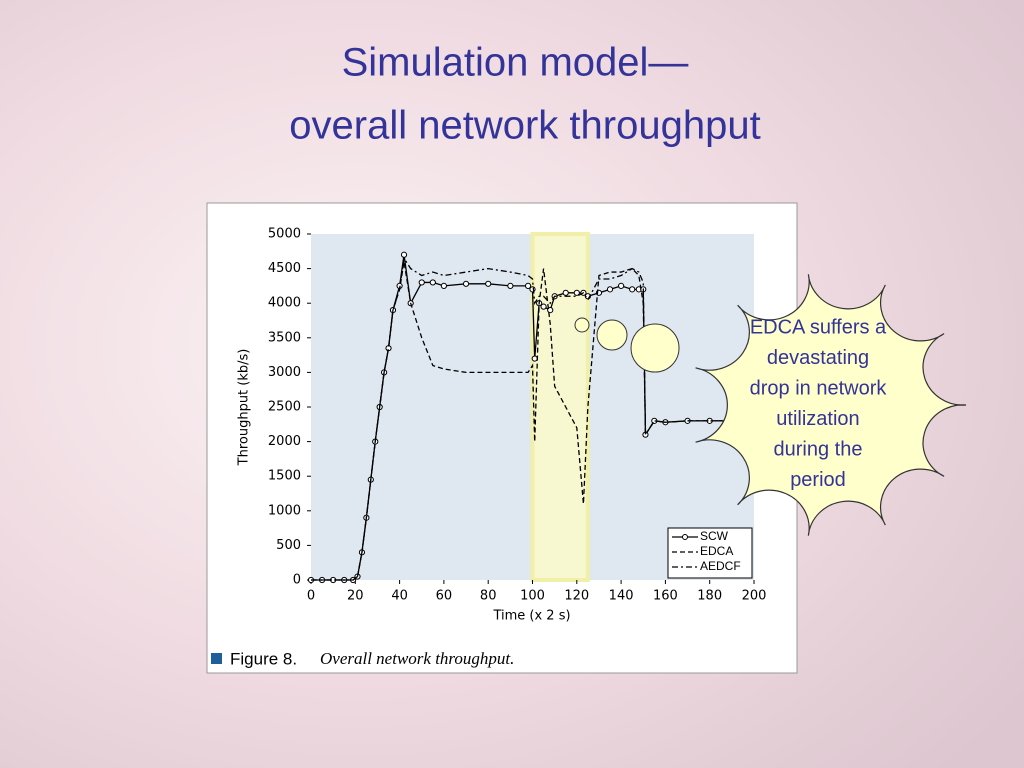 Image resolution: width=1024 pixels, height=768 pixels. Describe the element at coordinates (531, 616) in the screenshot. I see `x-axis-label: Time (x 2 s)` at that location.